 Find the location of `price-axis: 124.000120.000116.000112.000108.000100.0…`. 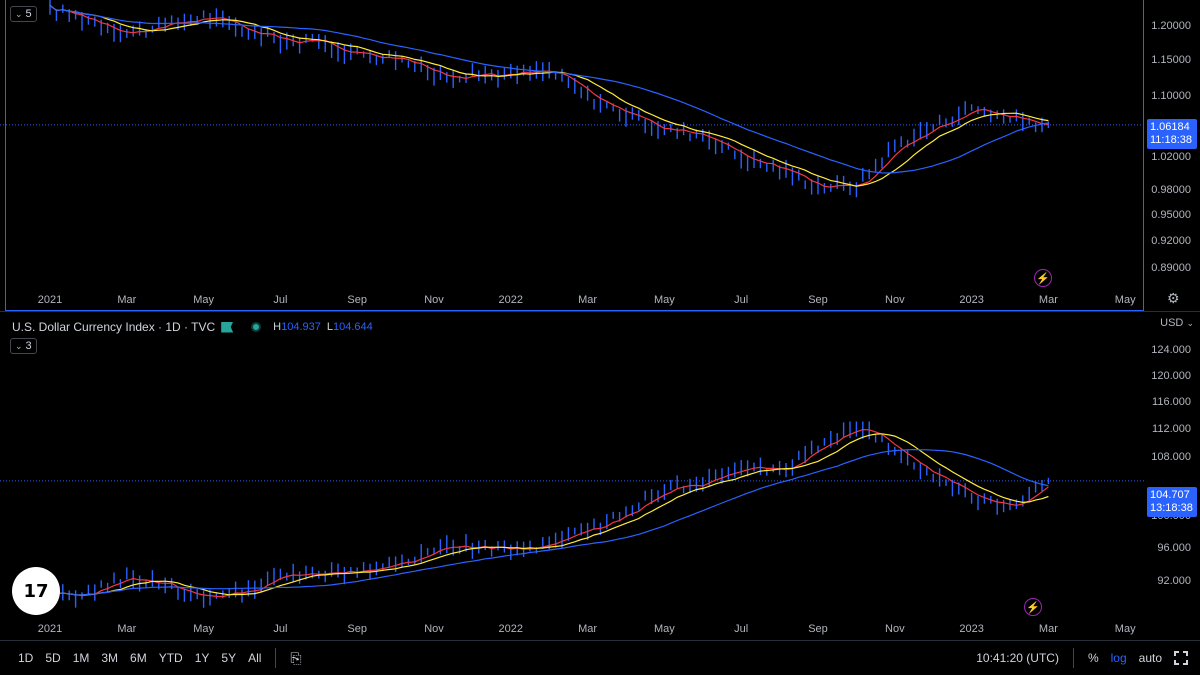

price-axis: 124.000120.000116.000112.000108.000100.0… is located at coordinates (1172, 465).